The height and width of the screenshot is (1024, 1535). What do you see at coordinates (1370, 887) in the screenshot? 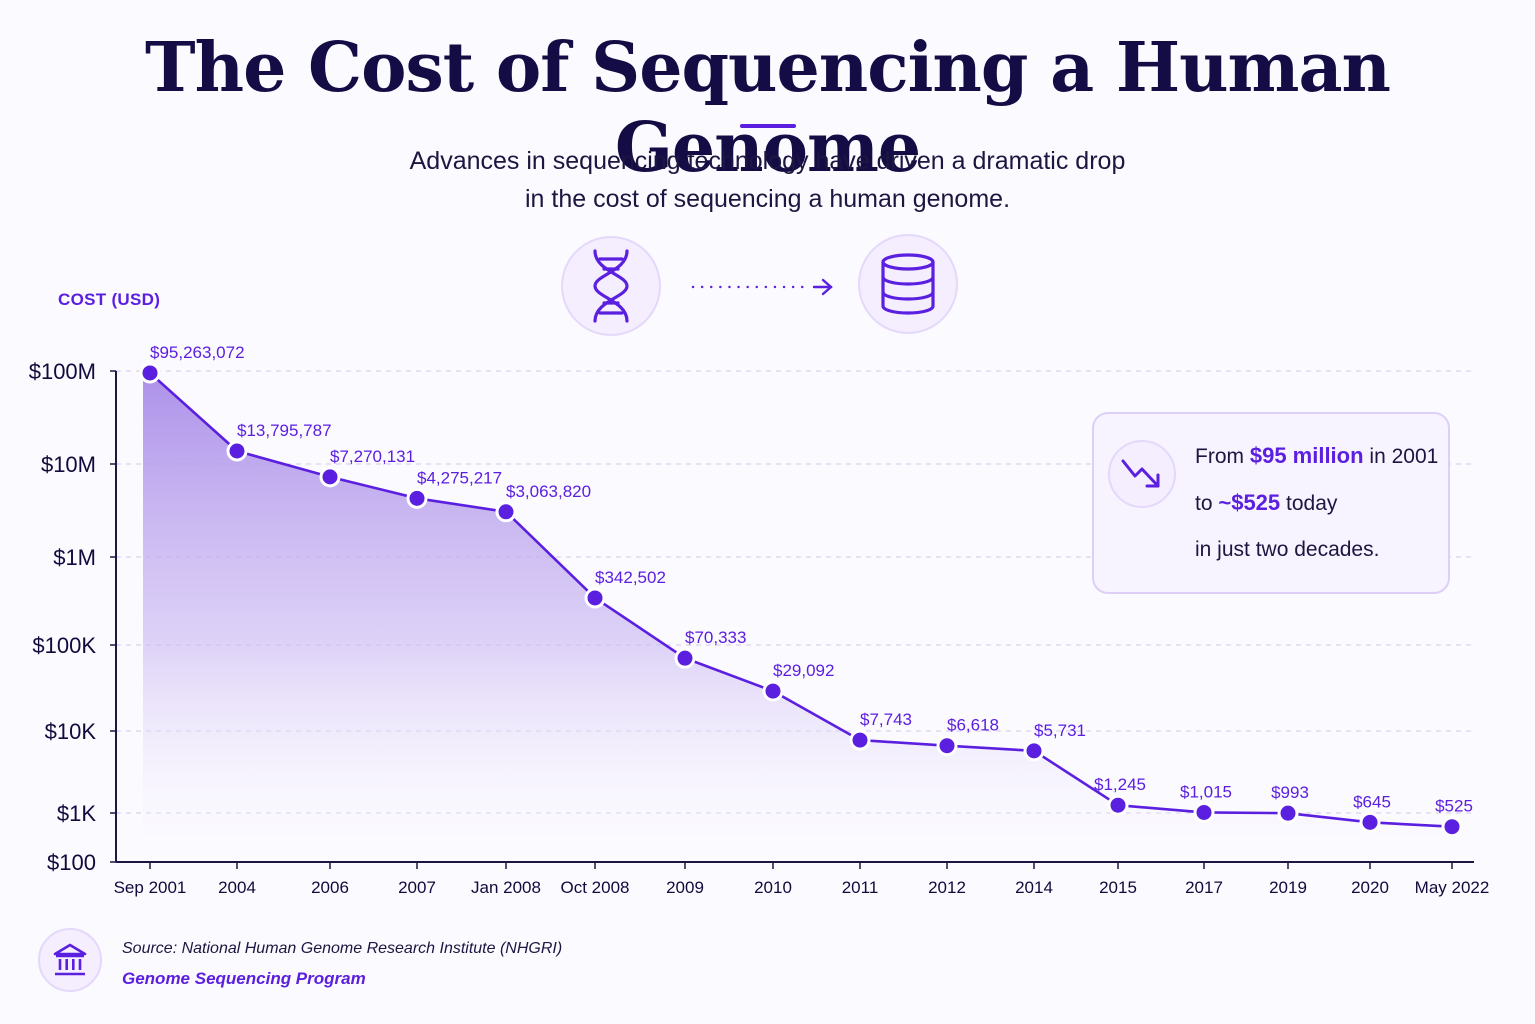
I see `x-tick-label: 2020` at bounding box center [1370, 887].